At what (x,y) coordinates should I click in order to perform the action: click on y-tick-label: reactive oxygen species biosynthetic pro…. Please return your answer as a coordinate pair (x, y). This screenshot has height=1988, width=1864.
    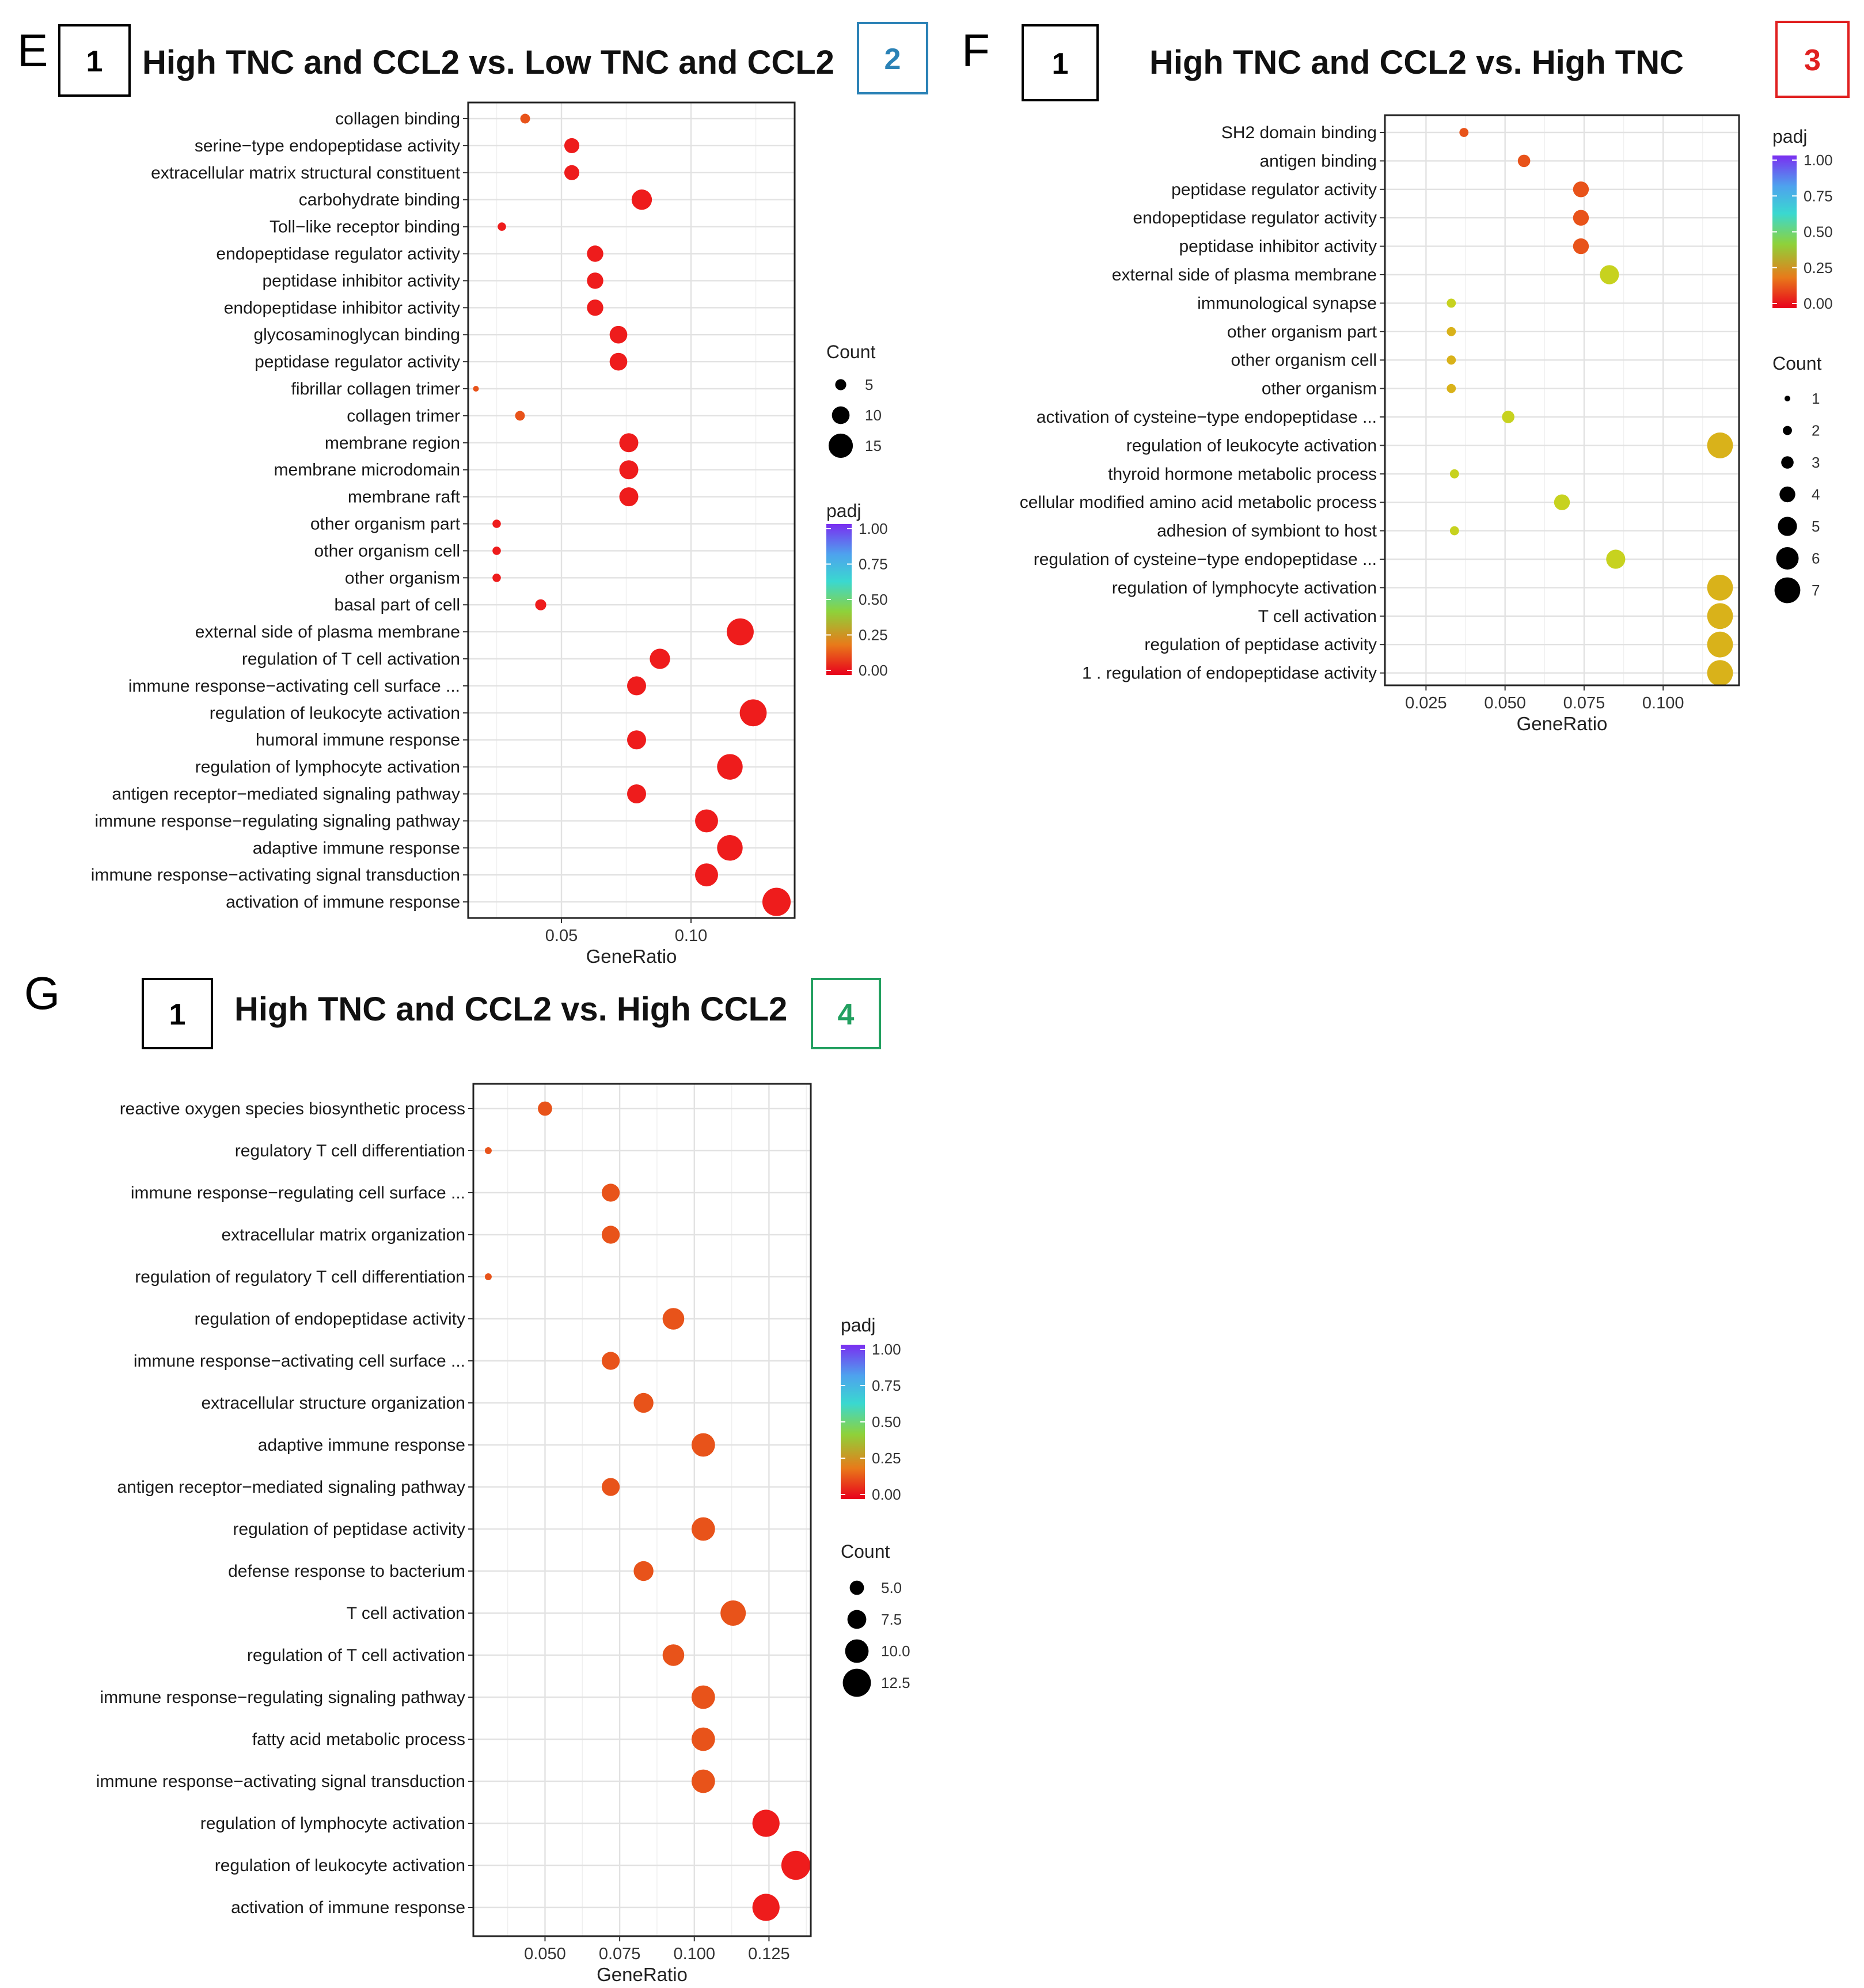
    Looking at the image, I should click on (292, 1108).